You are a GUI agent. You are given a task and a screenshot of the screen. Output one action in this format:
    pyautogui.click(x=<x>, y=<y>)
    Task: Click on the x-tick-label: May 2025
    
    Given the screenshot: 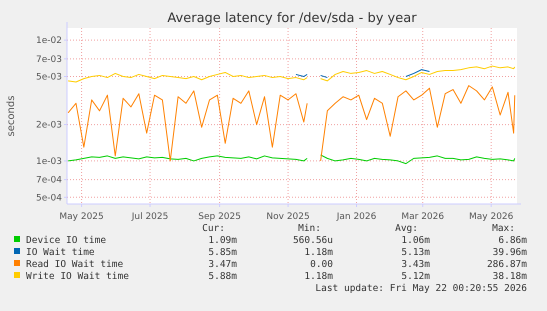 What is the action you would take?
    pyautogui.click(x=81, y=217)
    